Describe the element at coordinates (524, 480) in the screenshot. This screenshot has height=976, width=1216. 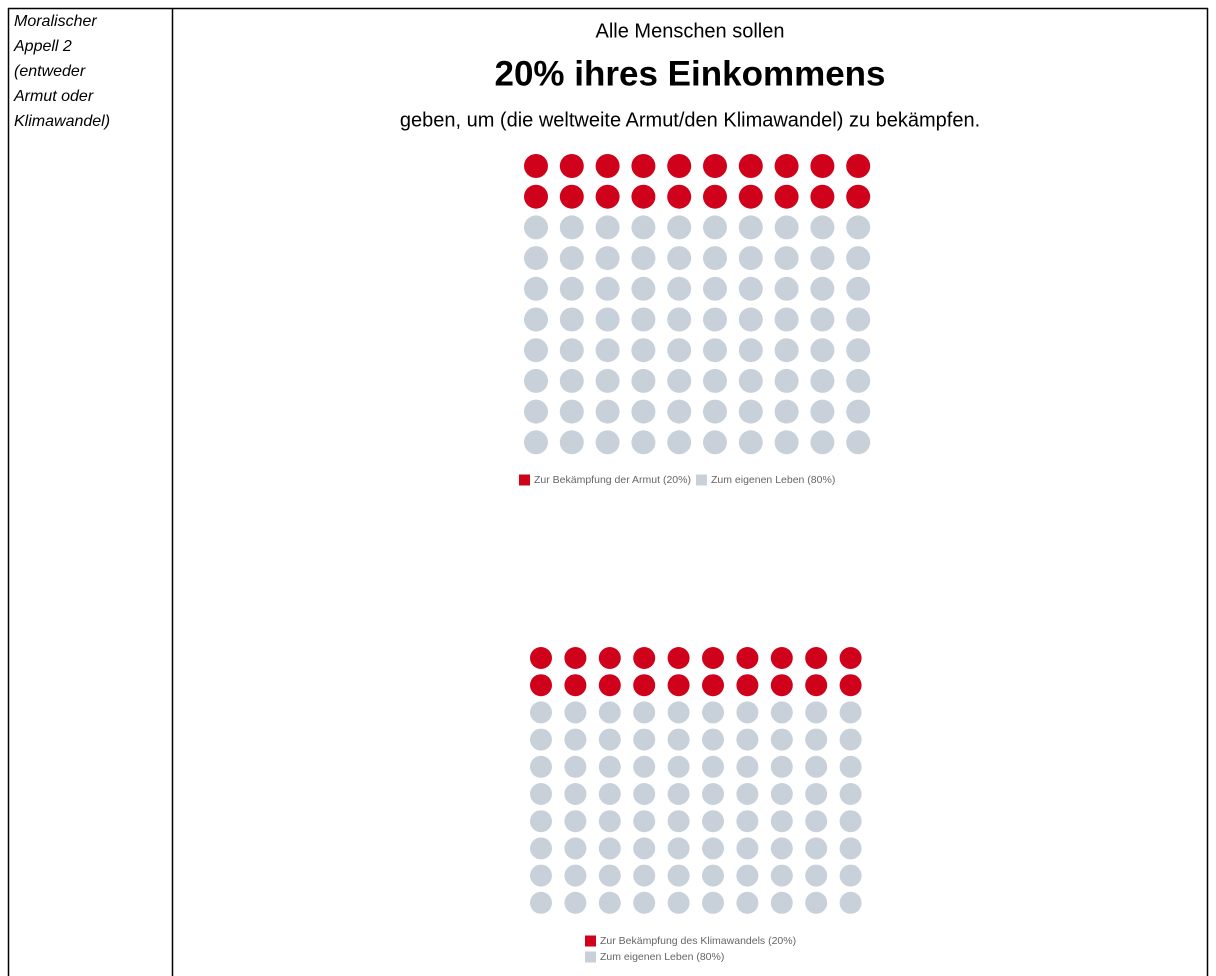
I see `legend-swatch` at that location.